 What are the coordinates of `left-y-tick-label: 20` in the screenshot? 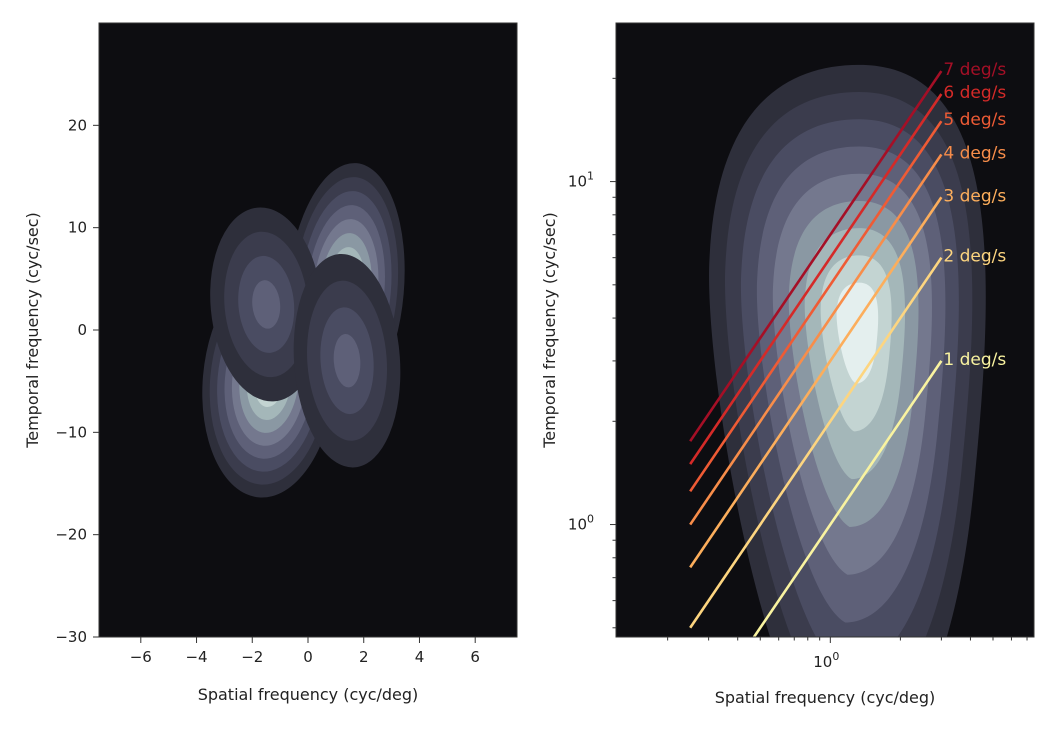 It's located at (77, 125).